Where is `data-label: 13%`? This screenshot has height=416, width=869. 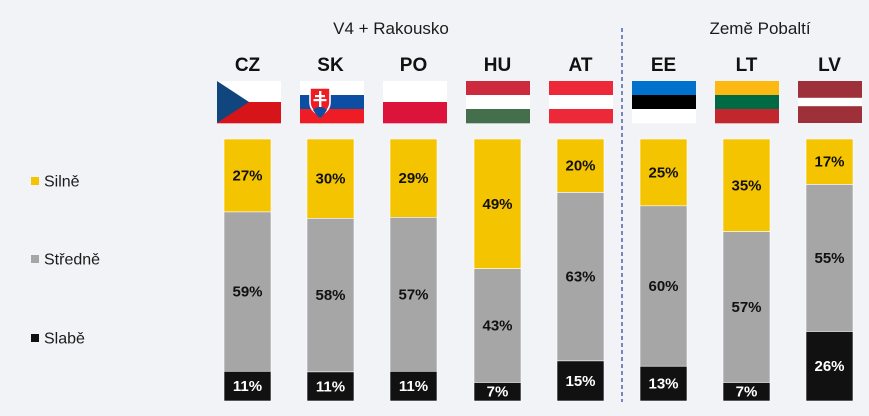
data-label: 13% is located at coordinates (663, 384).